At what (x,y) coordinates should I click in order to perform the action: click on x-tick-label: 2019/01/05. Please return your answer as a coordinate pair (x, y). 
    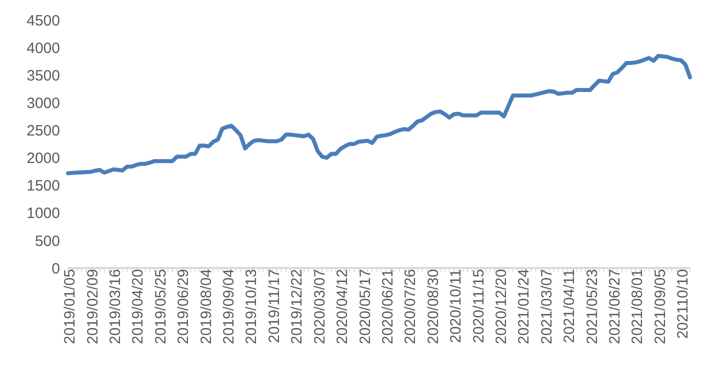
    Looking at the image, I should click on (70, 306).